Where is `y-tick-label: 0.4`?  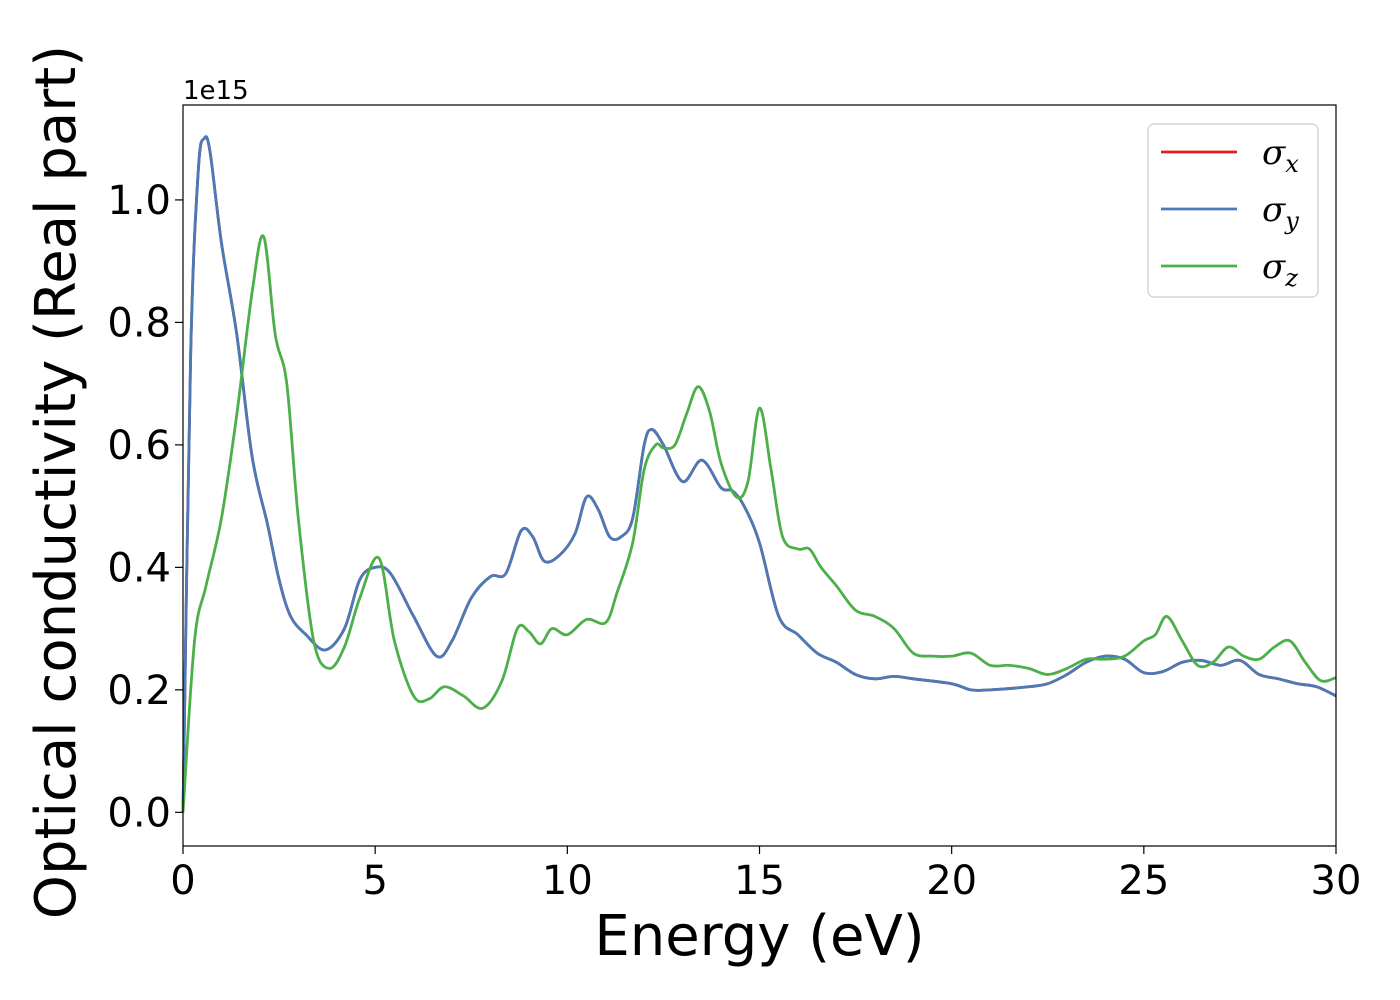
y-tick-label: 0.4 is located at coordinates (139, 568).